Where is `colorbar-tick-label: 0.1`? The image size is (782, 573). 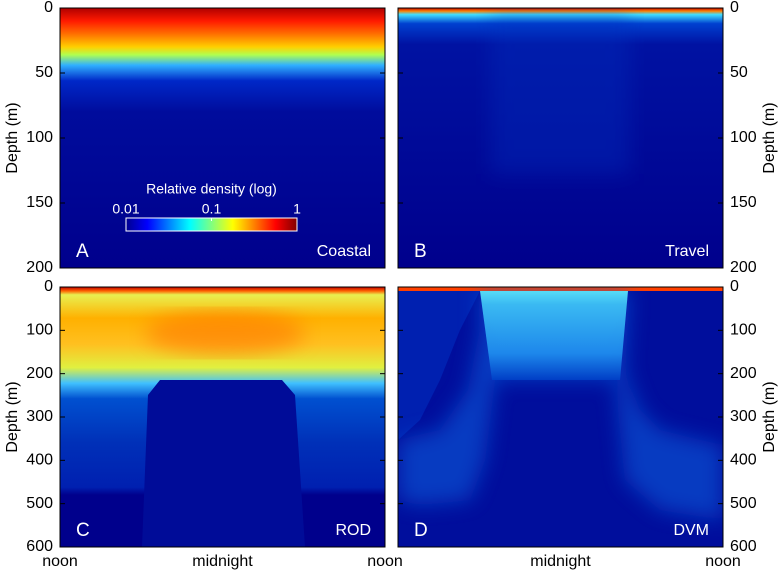 colorbar-tick-label: 0.1 is located at coordinates (212, 209).